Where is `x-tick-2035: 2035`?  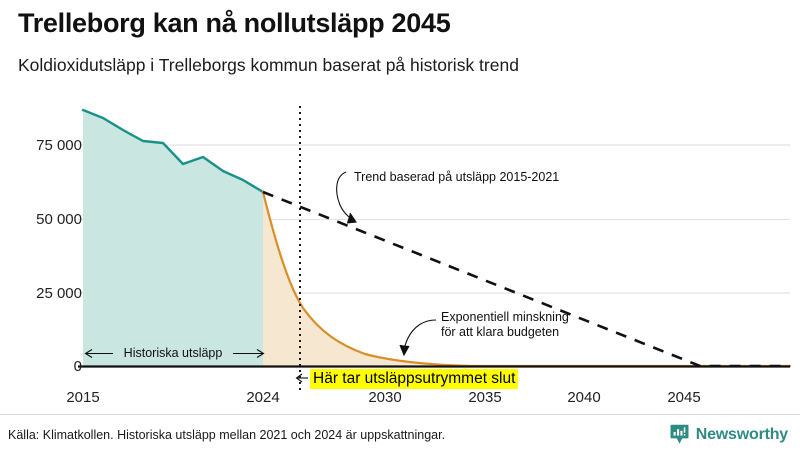
x-tick-2035: 2035 is located at coordinates (485, 397).